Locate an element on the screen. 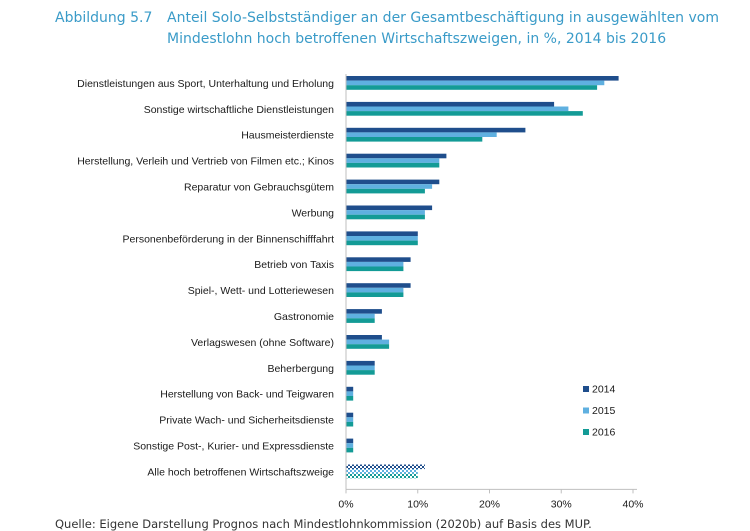  category-label: Beherbergung is located at coordinates (300, 369).